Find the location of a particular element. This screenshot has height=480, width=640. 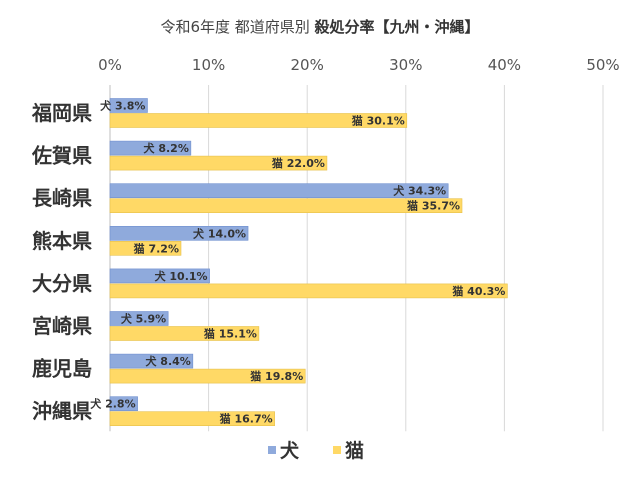

category-label: 宮崎県 is located at coordinates (62, 326).